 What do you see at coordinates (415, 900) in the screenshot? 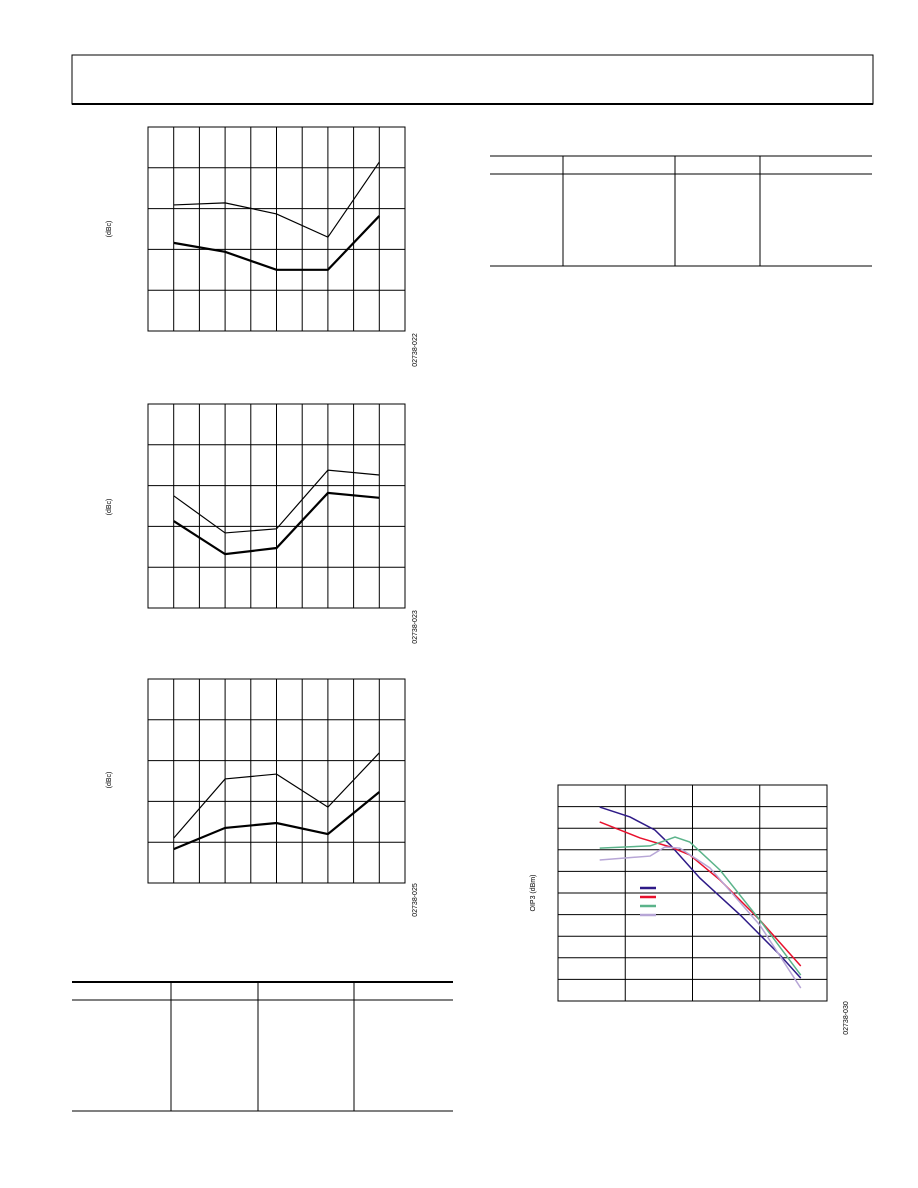
I see `figure-id: 02738-025` at bounding box center [415, 900].